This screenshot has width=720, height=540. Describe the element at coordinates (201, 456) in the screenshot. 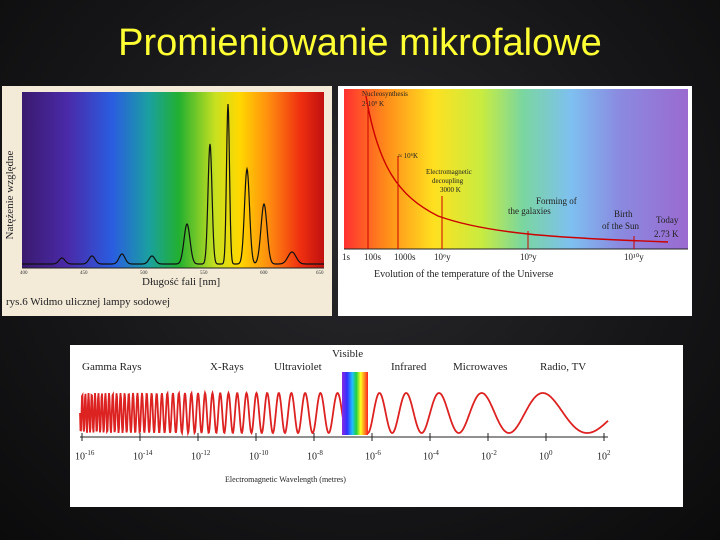

I see `wavelength-tick: 10⁻¹²` at that location.